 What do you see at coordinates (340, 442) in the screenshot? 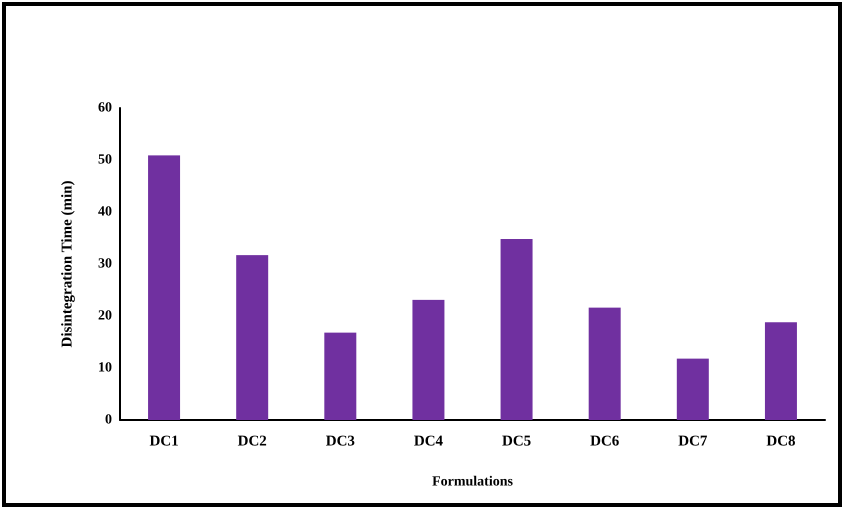
I see `x-tick-label: DC3` at bounding box center [340, 442].